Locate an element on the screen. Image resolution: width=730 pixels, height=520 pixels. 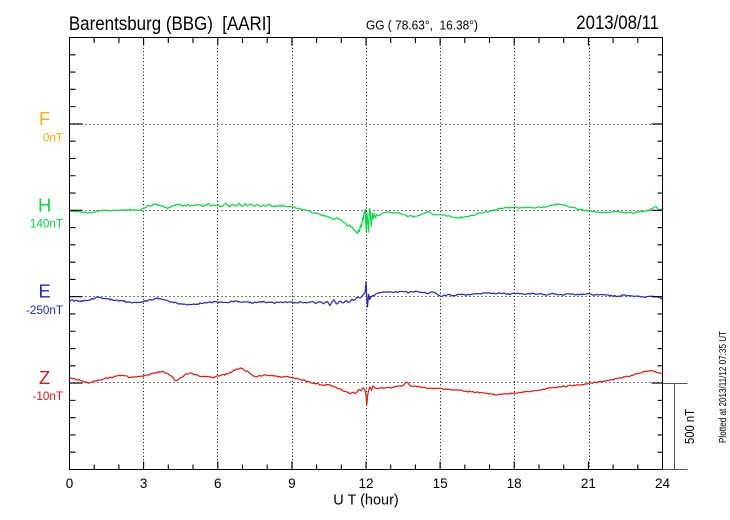
svg-text: GG ( 78.63°, 16.38°) is located at coordinates (422, 26).